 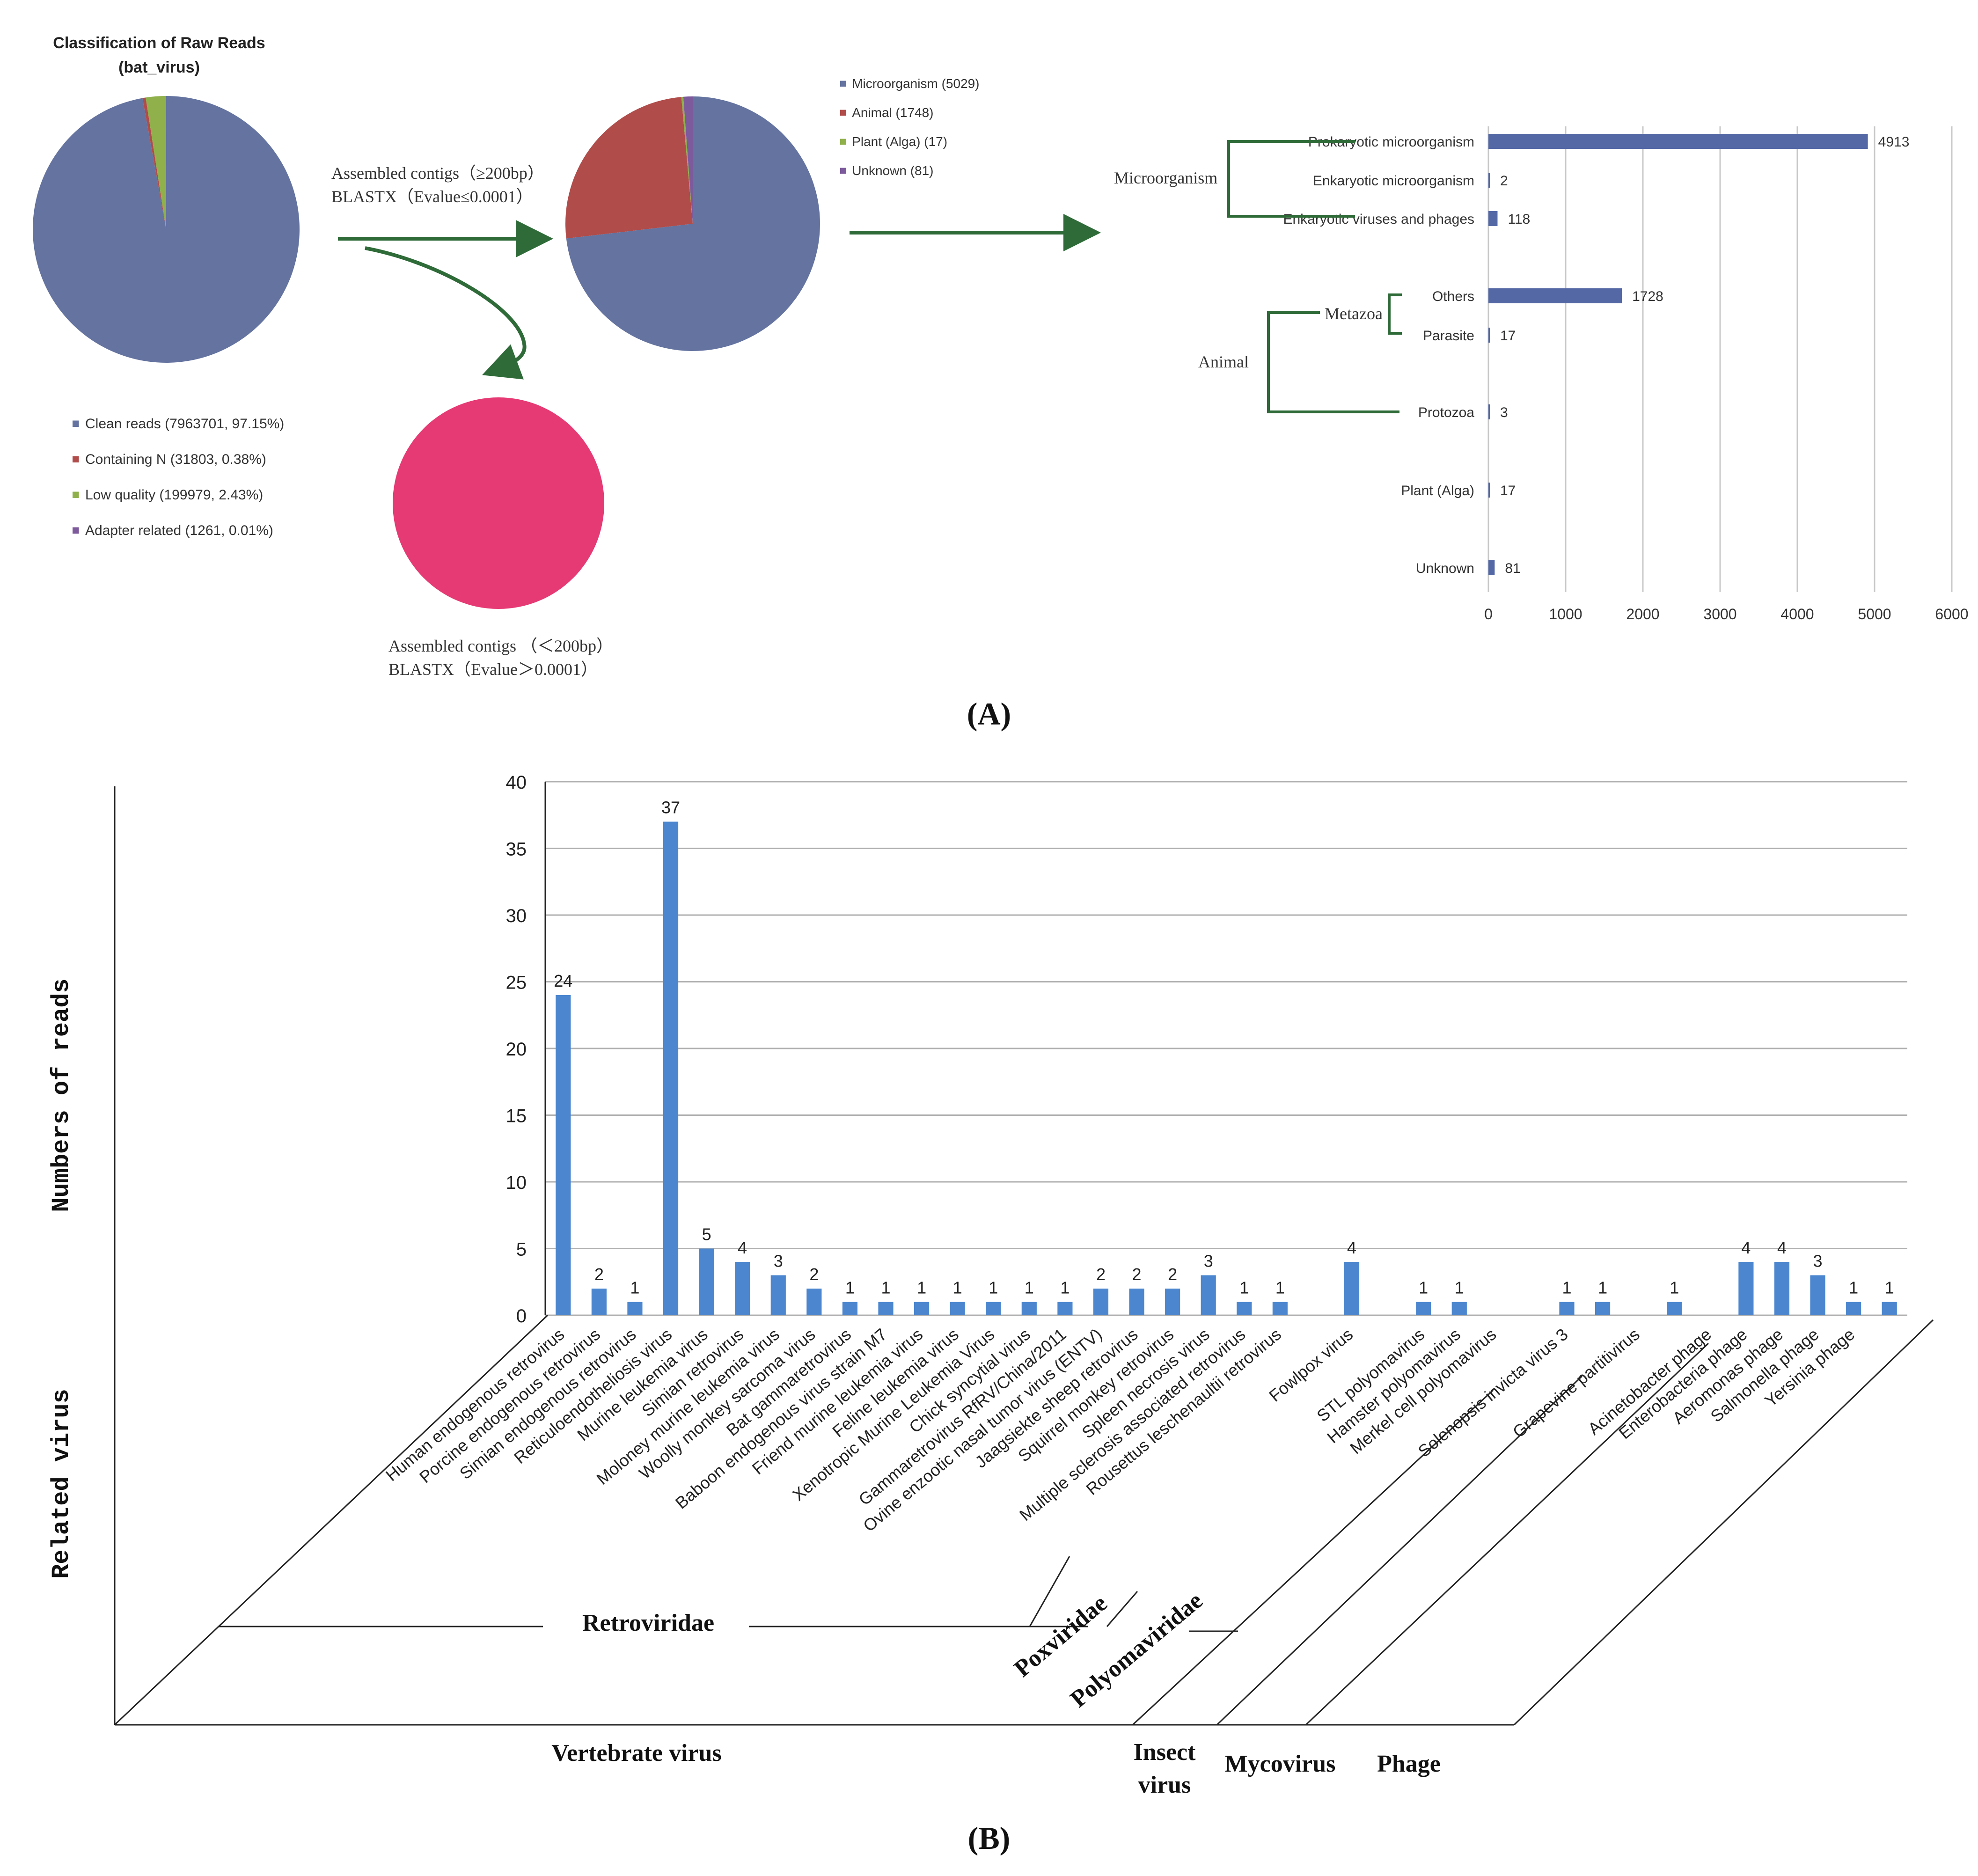 What do you see at coordinates (1512, 568) in the screenshot?
I see `bar-value-label: 81` at bounding box center [1512, 568].